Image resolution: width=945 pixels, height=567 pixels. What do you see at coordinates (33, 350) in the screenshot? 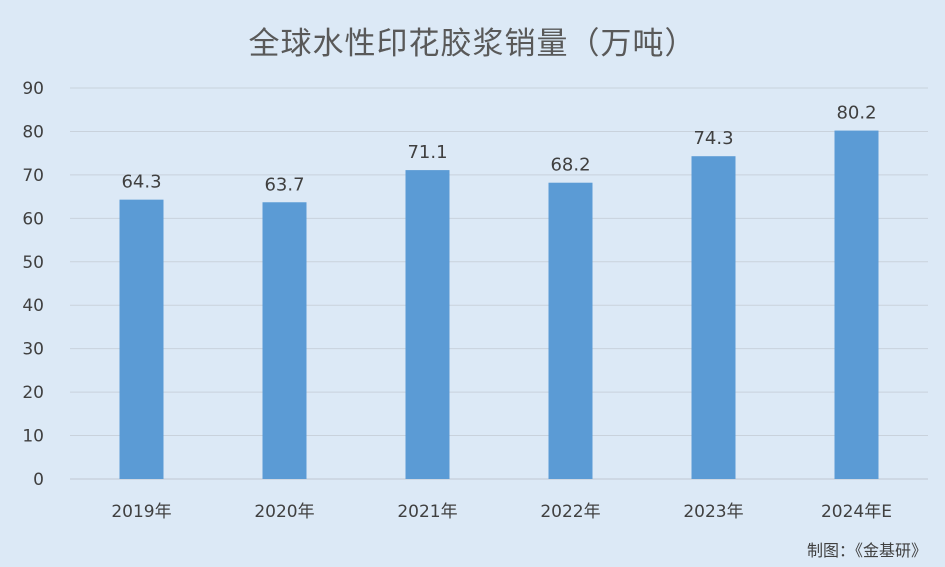
I see `y-tick-label: 30` at bounding box center [33, 350].